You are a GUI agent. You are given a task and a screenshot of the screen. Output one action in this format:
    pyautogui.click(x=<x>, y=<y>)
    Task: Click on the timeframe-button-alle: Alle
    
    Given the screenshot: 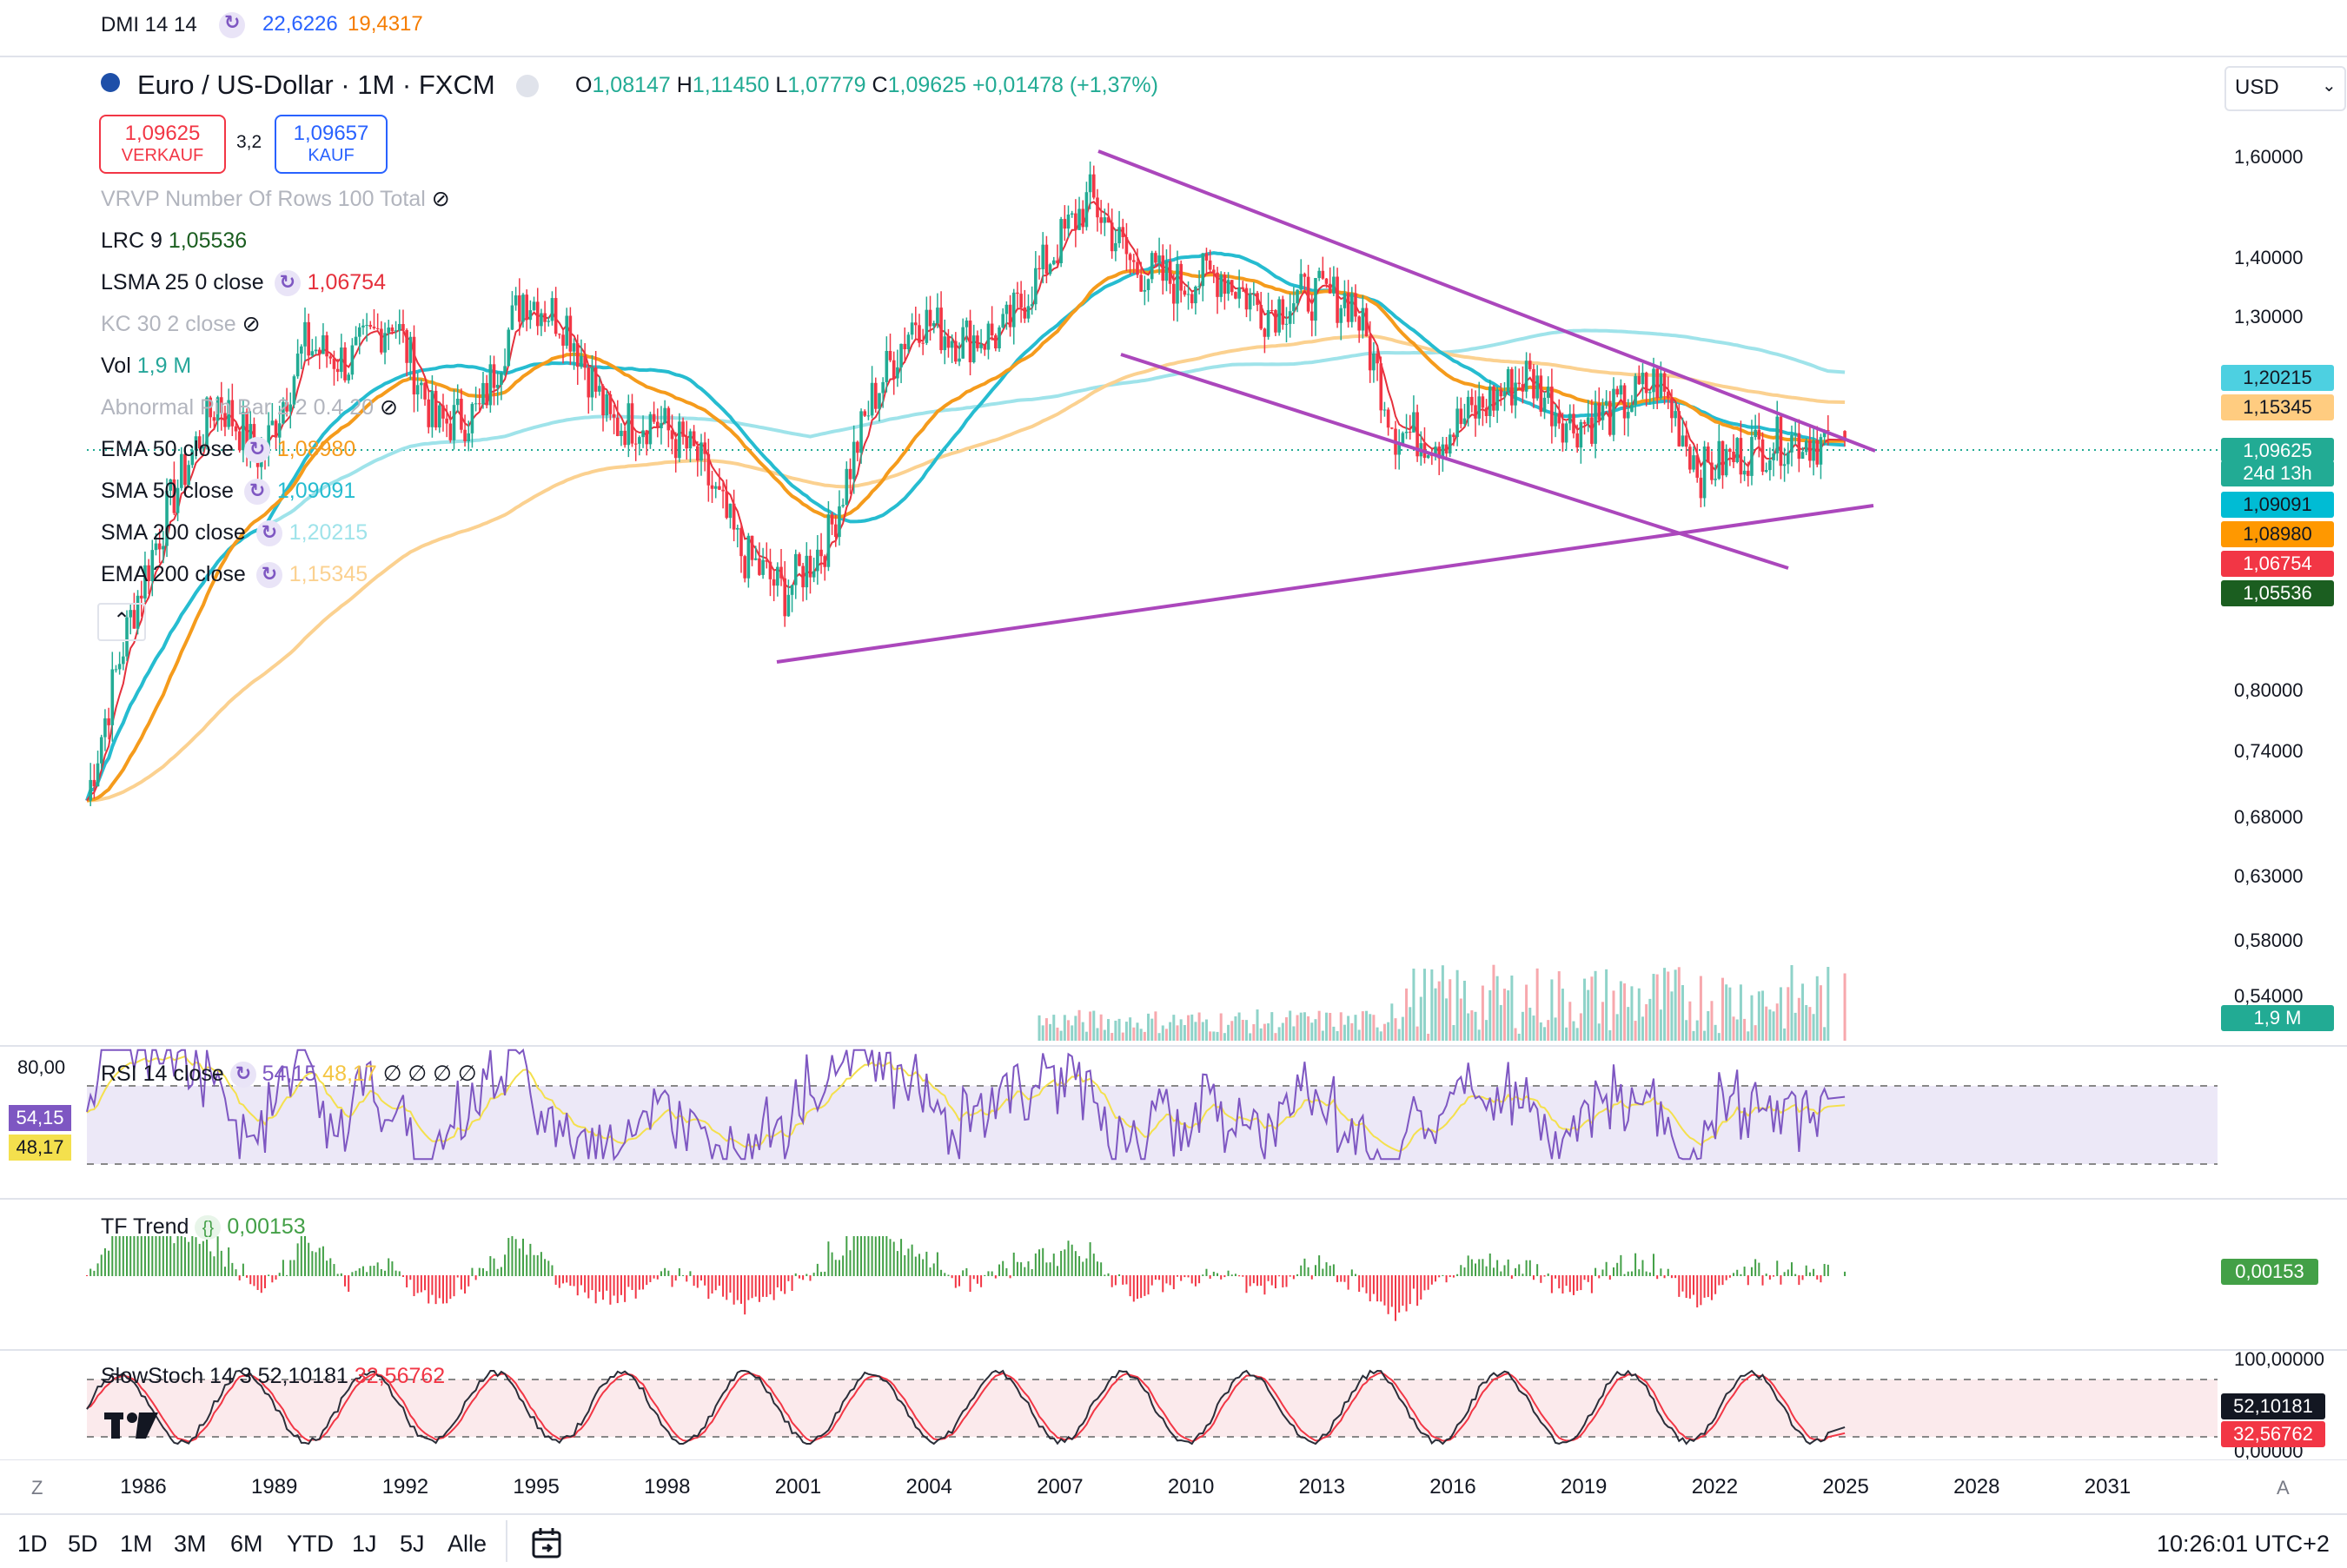 What is the action you would take?
    pyautogui.click(x=467, y=1544)
    